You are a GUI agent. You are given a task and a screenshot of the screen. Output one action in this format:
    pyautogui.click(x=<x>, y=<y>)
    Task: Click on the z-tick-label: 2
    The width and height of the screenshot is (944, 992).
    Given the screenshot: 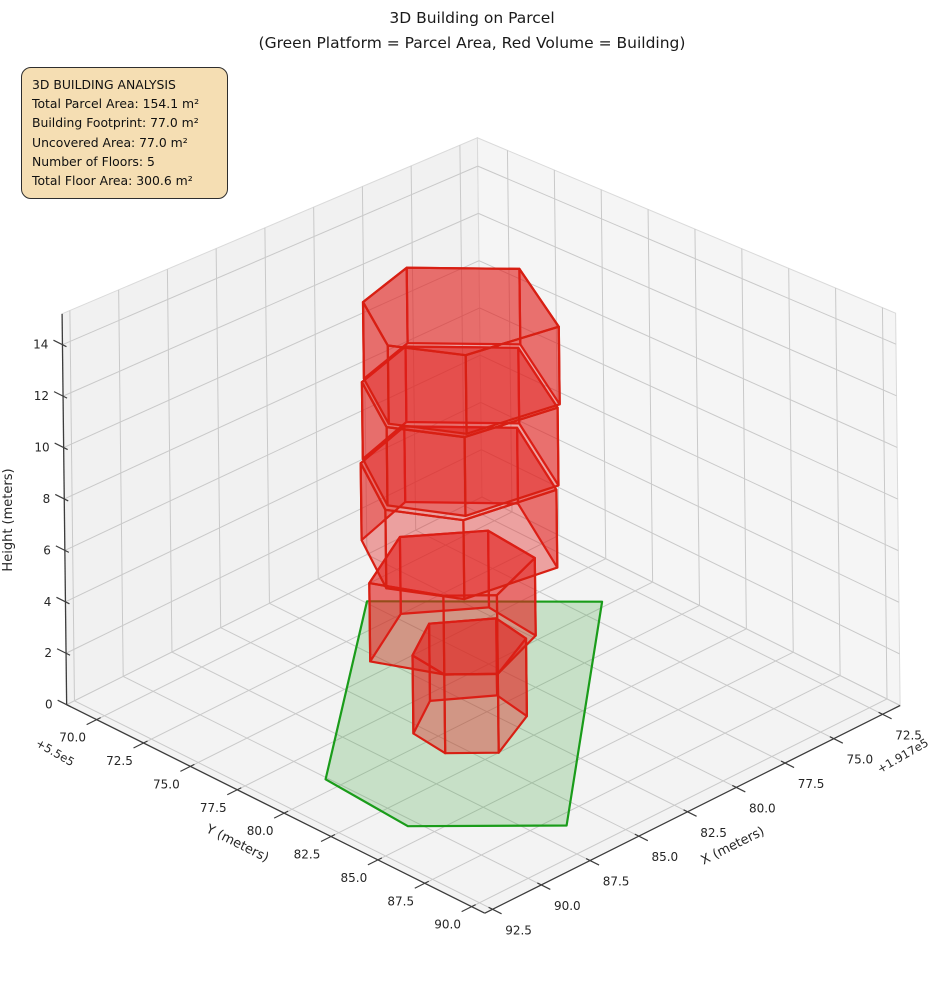 What is the action you would take?
    pyautogui.click(x=48, y=653)
    